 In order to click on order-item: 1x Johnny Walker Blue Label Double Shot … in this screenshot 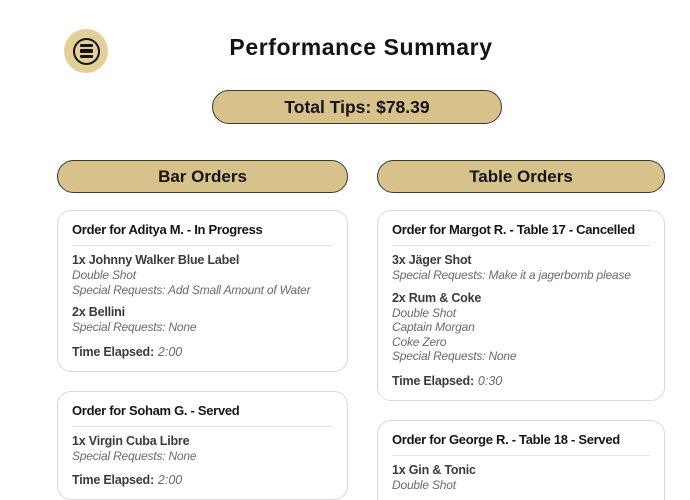, I will do `click(202, 275)`.